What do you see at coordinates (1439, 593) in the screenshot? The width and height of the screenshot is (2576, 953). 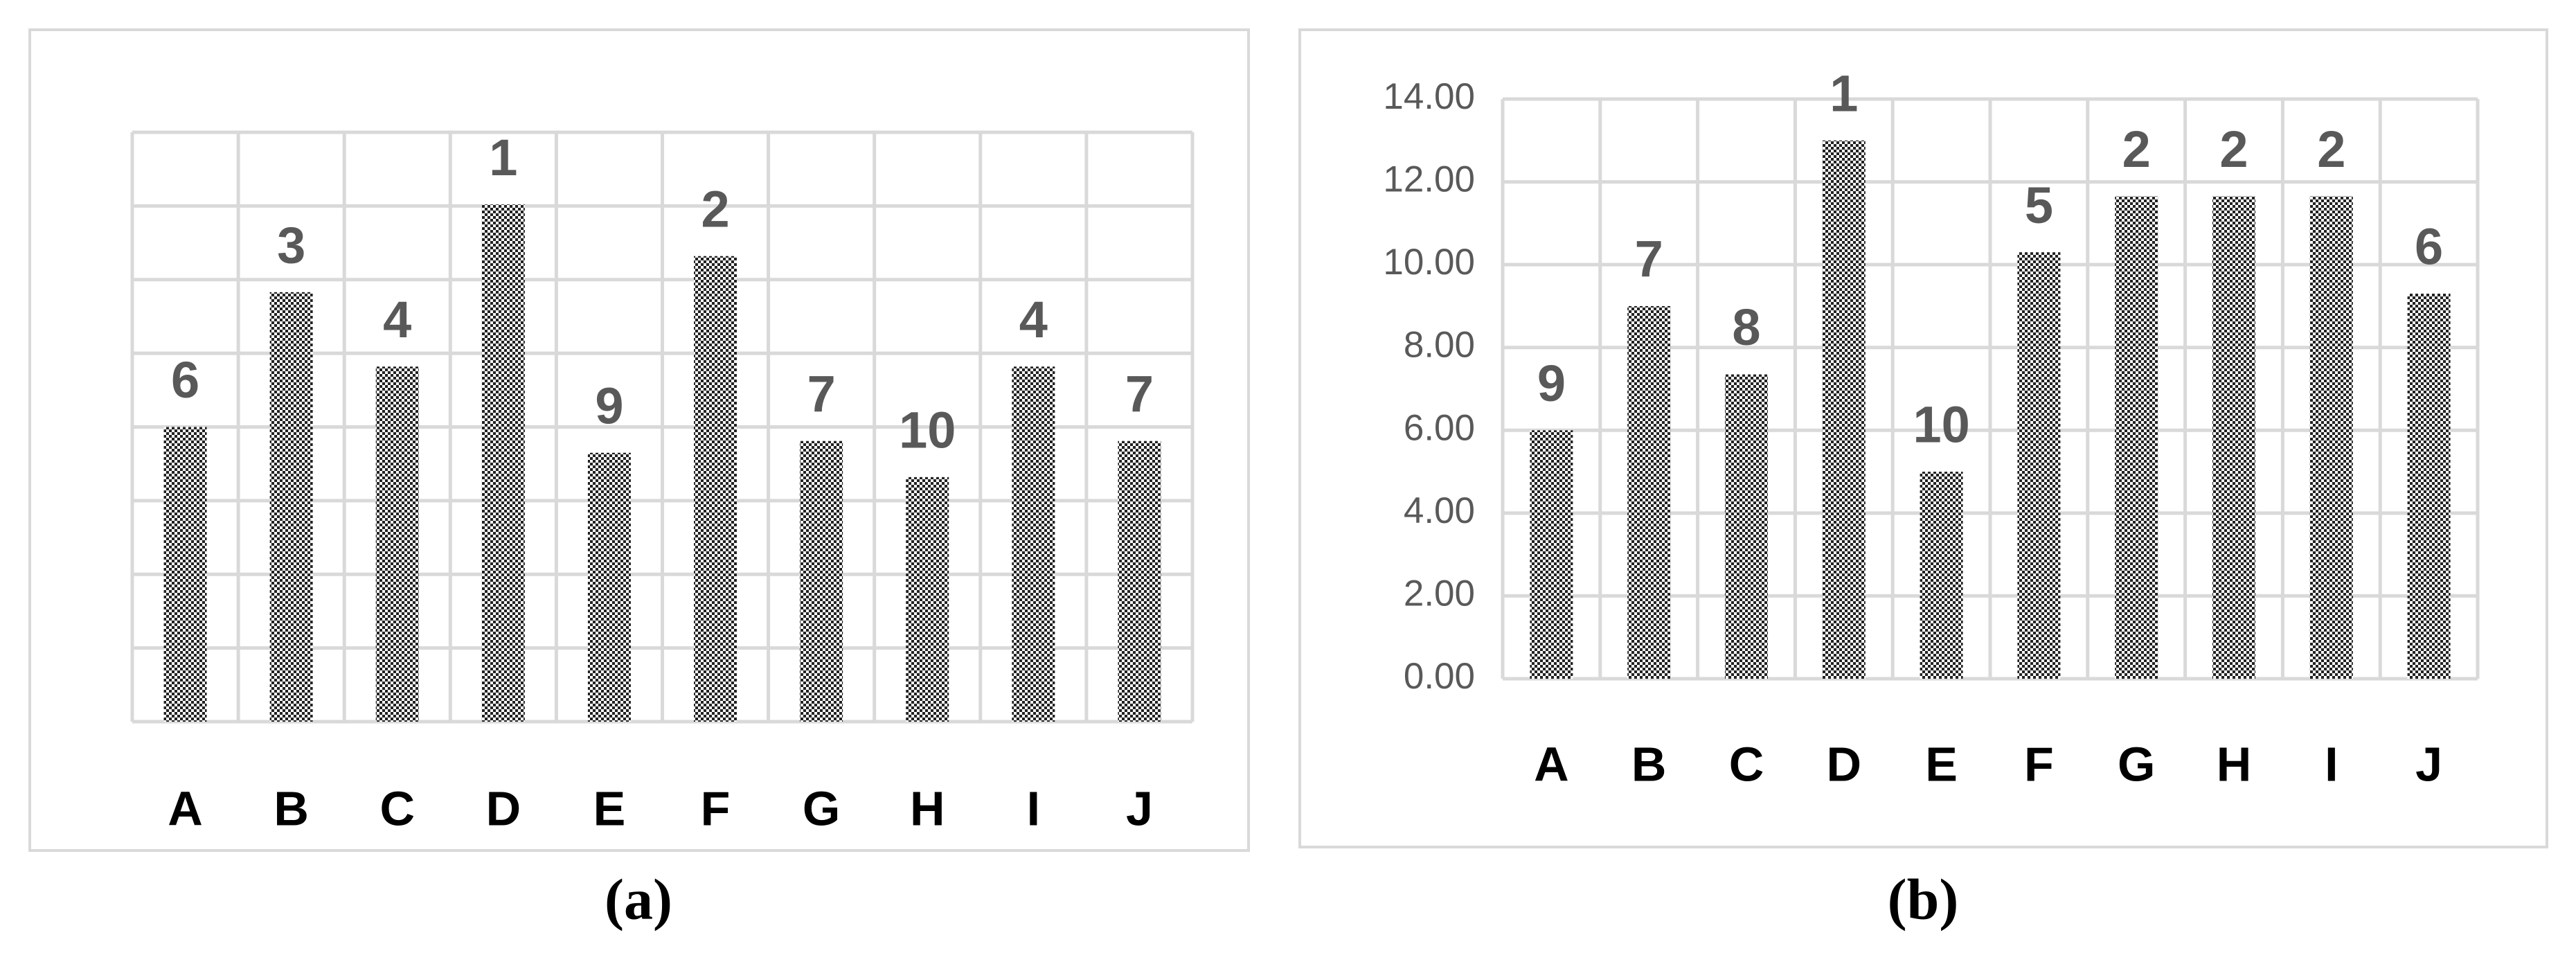 I see `y-tick-label: 2.00` at bounding box center [1439, 593].